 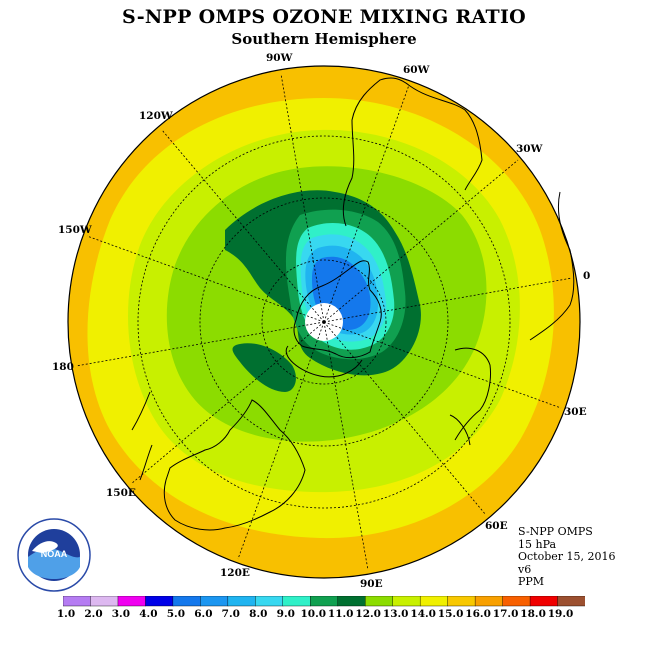 I want to click on colorbar-tick-label: 18.0, so click(x=533, y=614).